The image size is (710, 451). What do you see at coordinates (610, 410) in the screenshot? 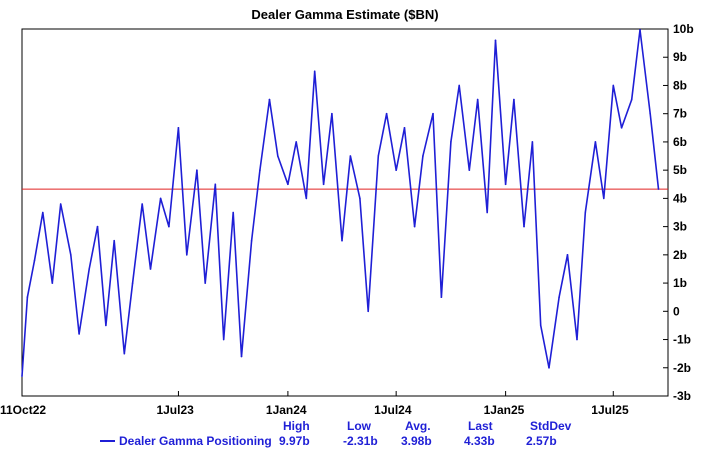
I see `x-tick-label: 1Jul25` at bounding box center [610, 410].